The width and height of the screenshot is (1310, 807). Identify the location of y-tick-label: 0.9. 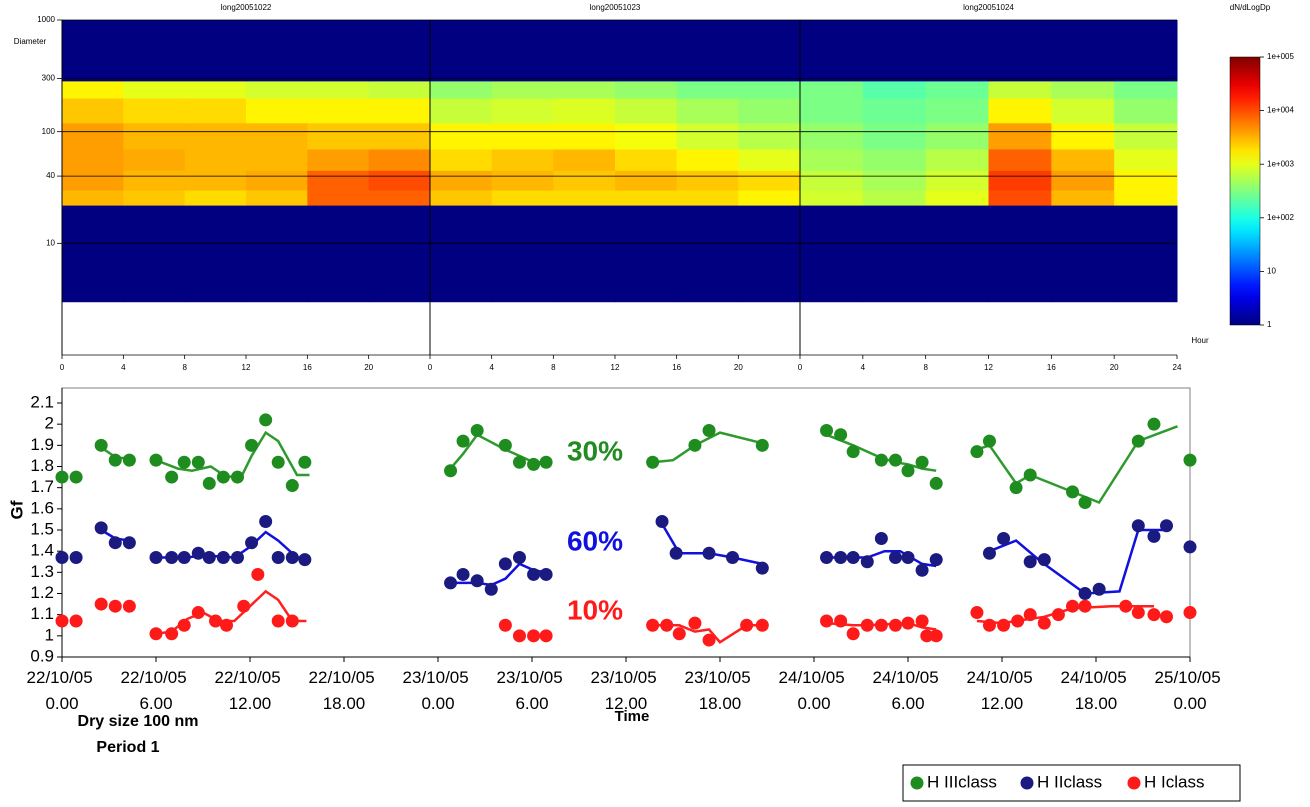
(42, 655).